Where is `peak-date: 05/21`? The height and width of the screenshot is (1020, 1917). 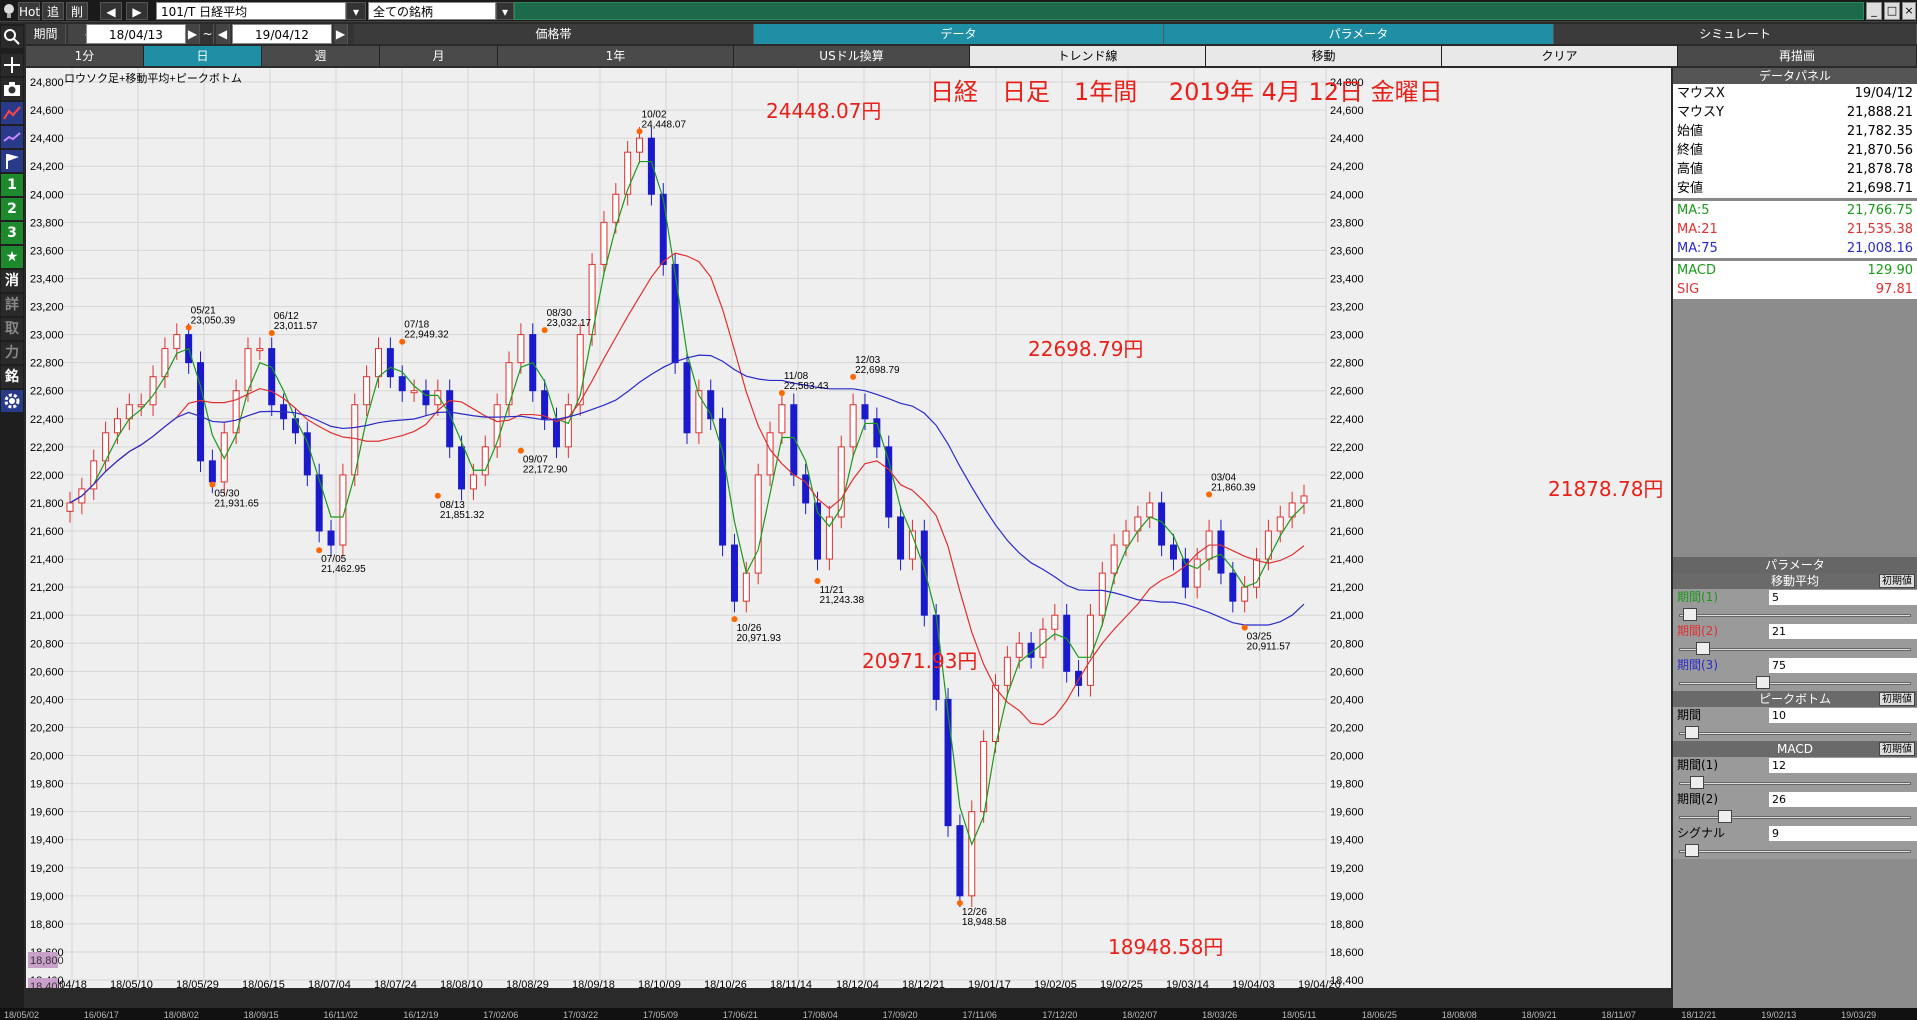 peak-date: 05/21 is located at coordinates (203, 311).